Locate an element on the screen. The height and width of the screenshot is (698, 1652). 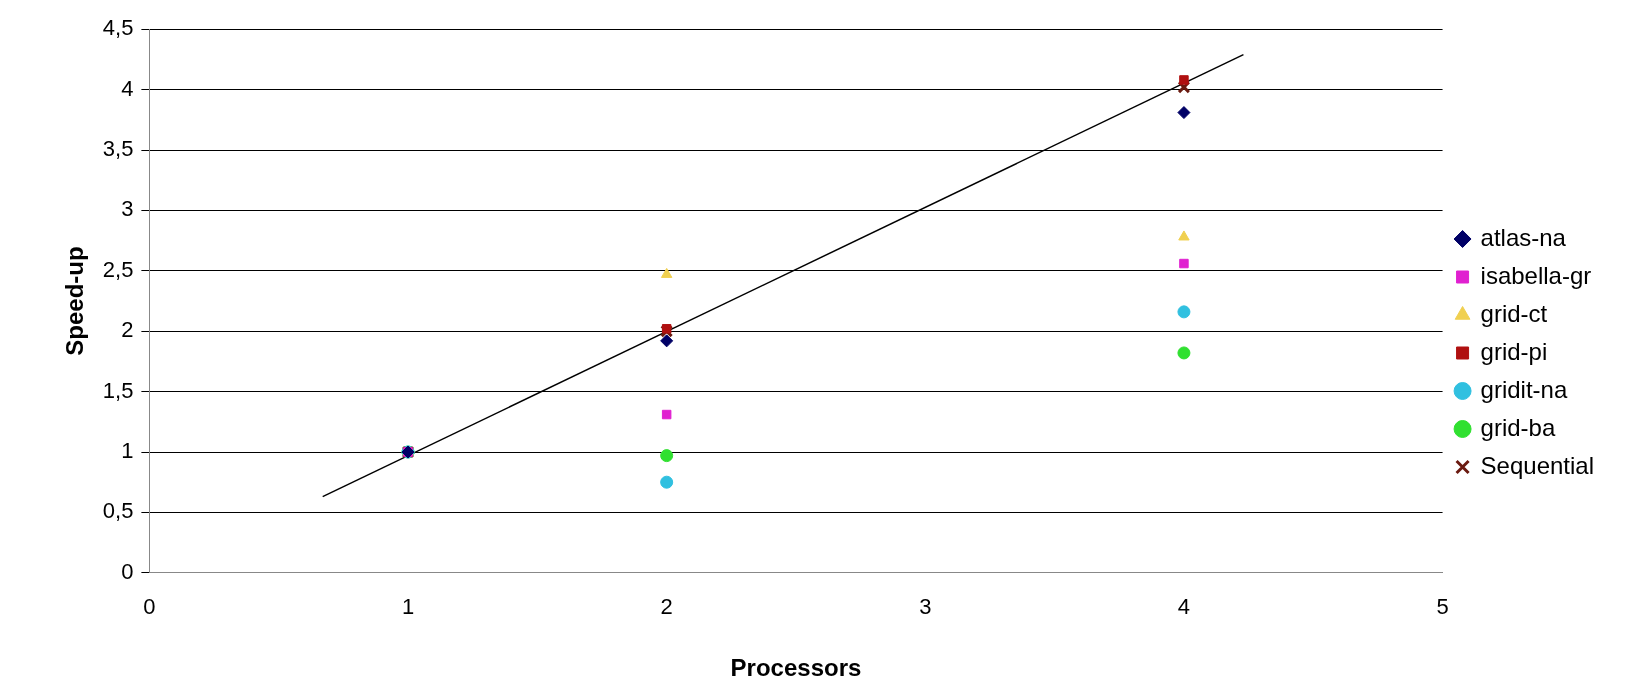
x-tick-label: 1 is located at coordinates (408, 607).